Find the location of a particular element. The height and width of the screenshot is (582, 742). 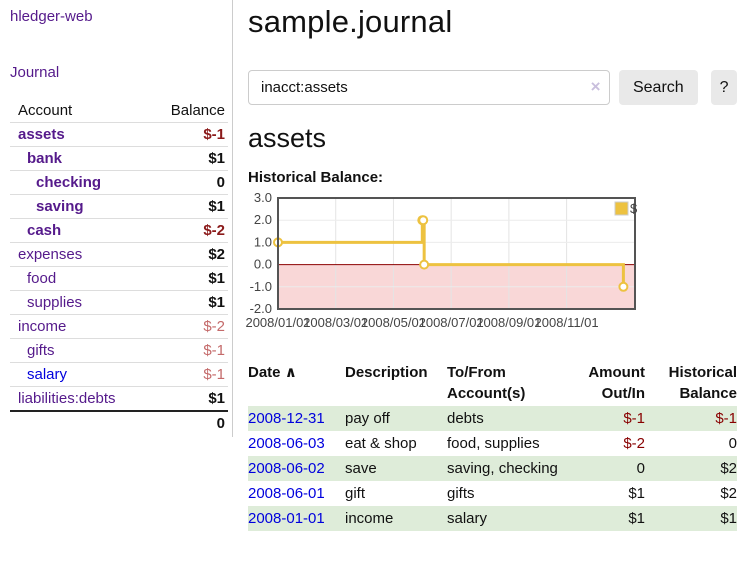

accounts-header-balance: Balance is located at coordinates (197, 110).